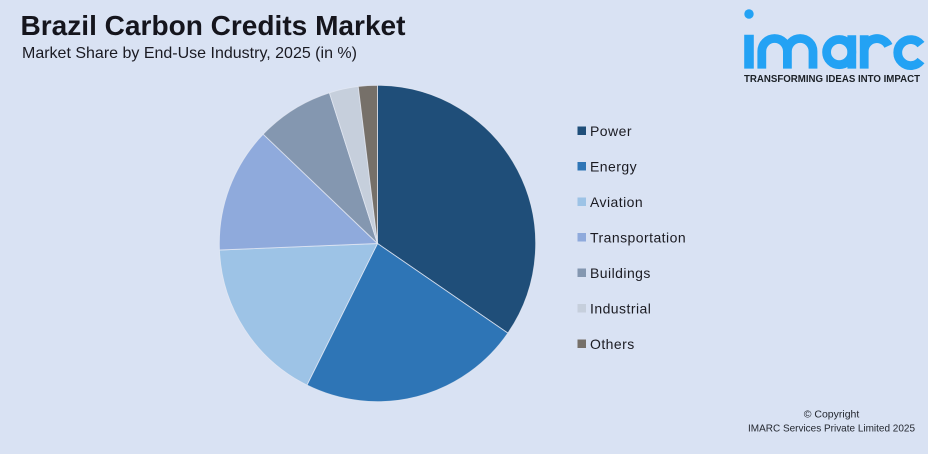 This screenshot has width=928, height=454. Describe the element at coordinates (620, 308) in the screenshot. I see `svg-text: Industrial` at that location.